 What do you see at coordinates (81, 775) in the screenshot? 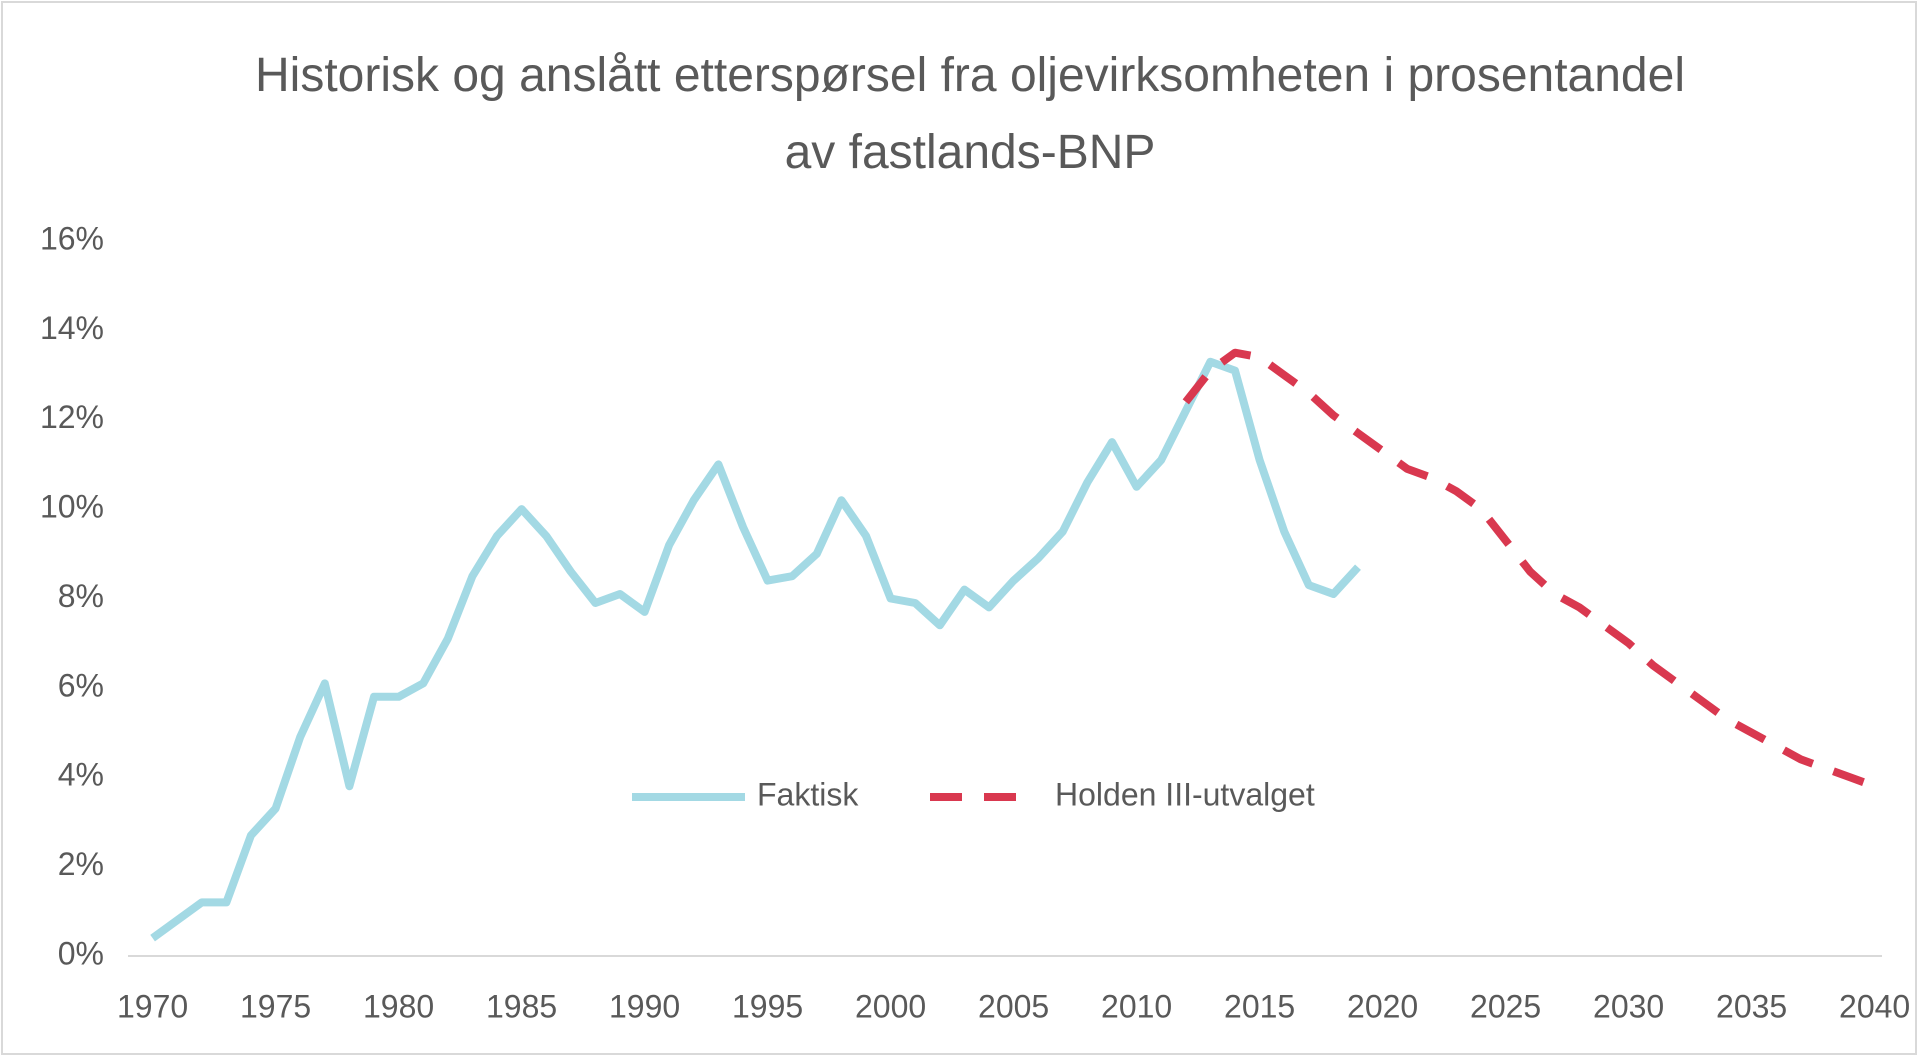
I see `y-tick-label: 4%` at bounding box center [81, 775].